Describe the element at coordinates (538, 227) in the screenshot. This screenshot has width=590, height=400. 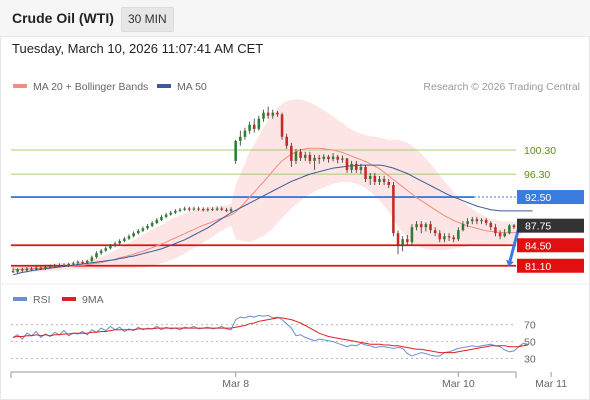
I see `level-label-87.75: 87.75` at that location.